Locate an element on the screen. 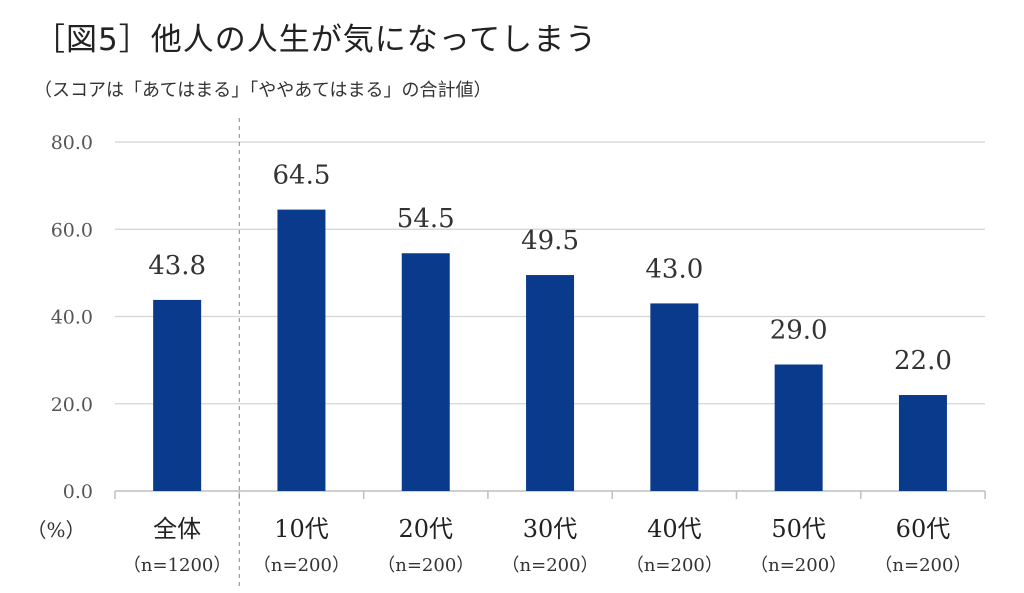  y-tick-label: 0.0 is located at coordinates (78, 492).